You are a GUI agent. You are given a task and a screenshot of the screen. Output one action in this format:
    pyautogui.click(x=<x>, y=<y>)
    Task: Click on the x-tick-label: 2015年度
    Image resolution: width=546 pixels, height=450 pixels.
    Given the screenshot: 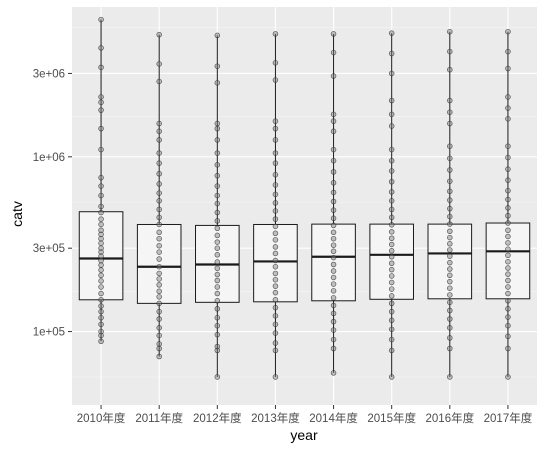 What is the action you would take?
    pyautogui.click(x=391, y=418)
    